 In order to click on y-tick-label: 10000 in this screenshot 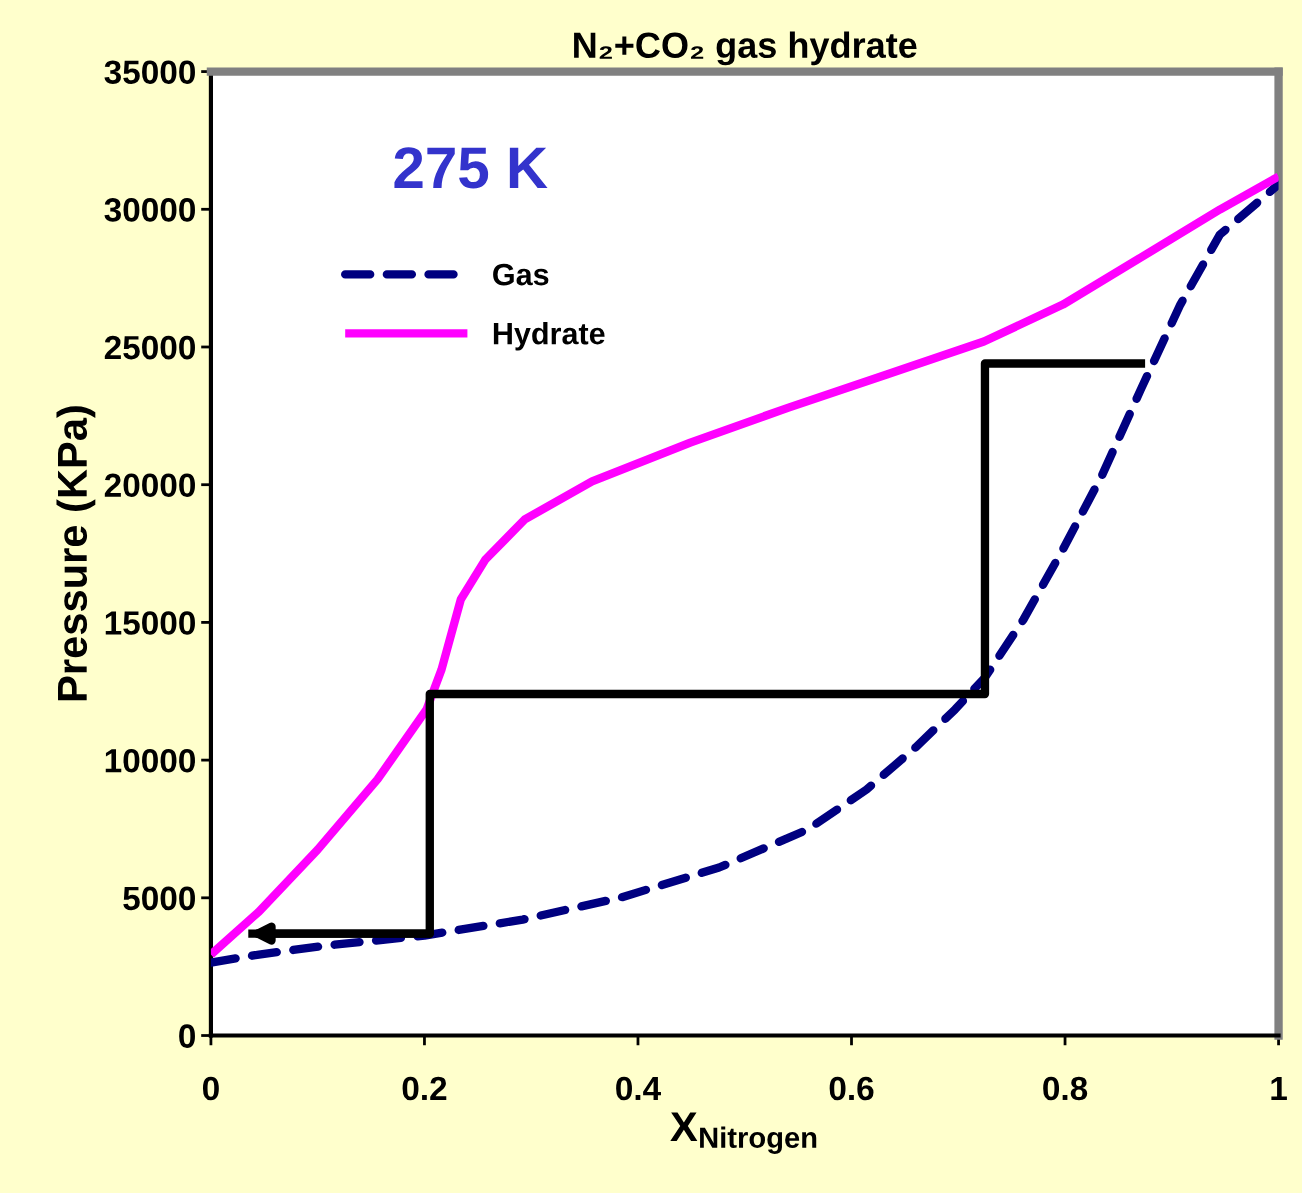, I will do `click(150, 760)`.